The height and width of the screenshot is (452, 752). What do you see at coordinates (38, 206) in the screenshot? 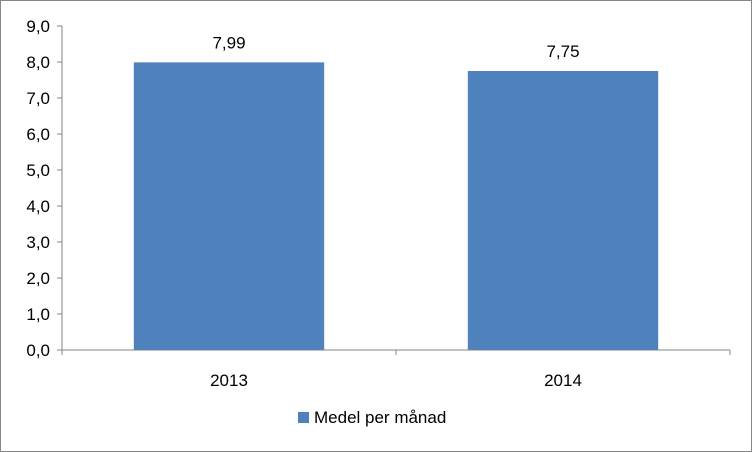
I see `y-tick-label: 4,0` at bounding box center [38, 206].